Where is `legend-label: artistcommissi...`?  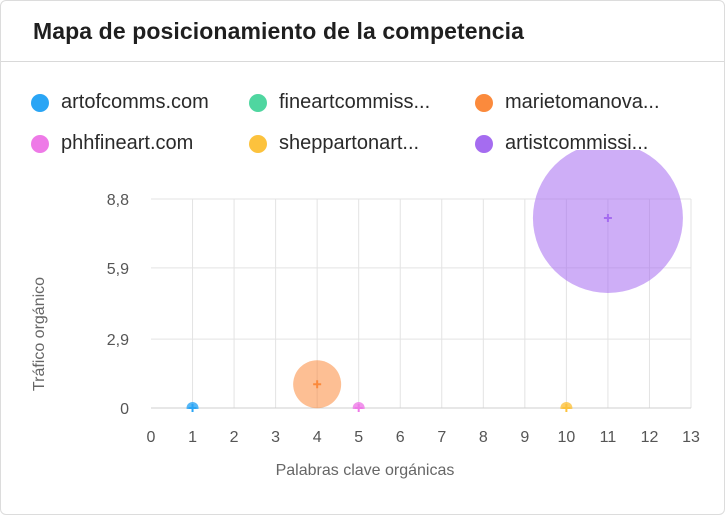
legend-label: artistcommissi... is located at coordinates (577, 143).